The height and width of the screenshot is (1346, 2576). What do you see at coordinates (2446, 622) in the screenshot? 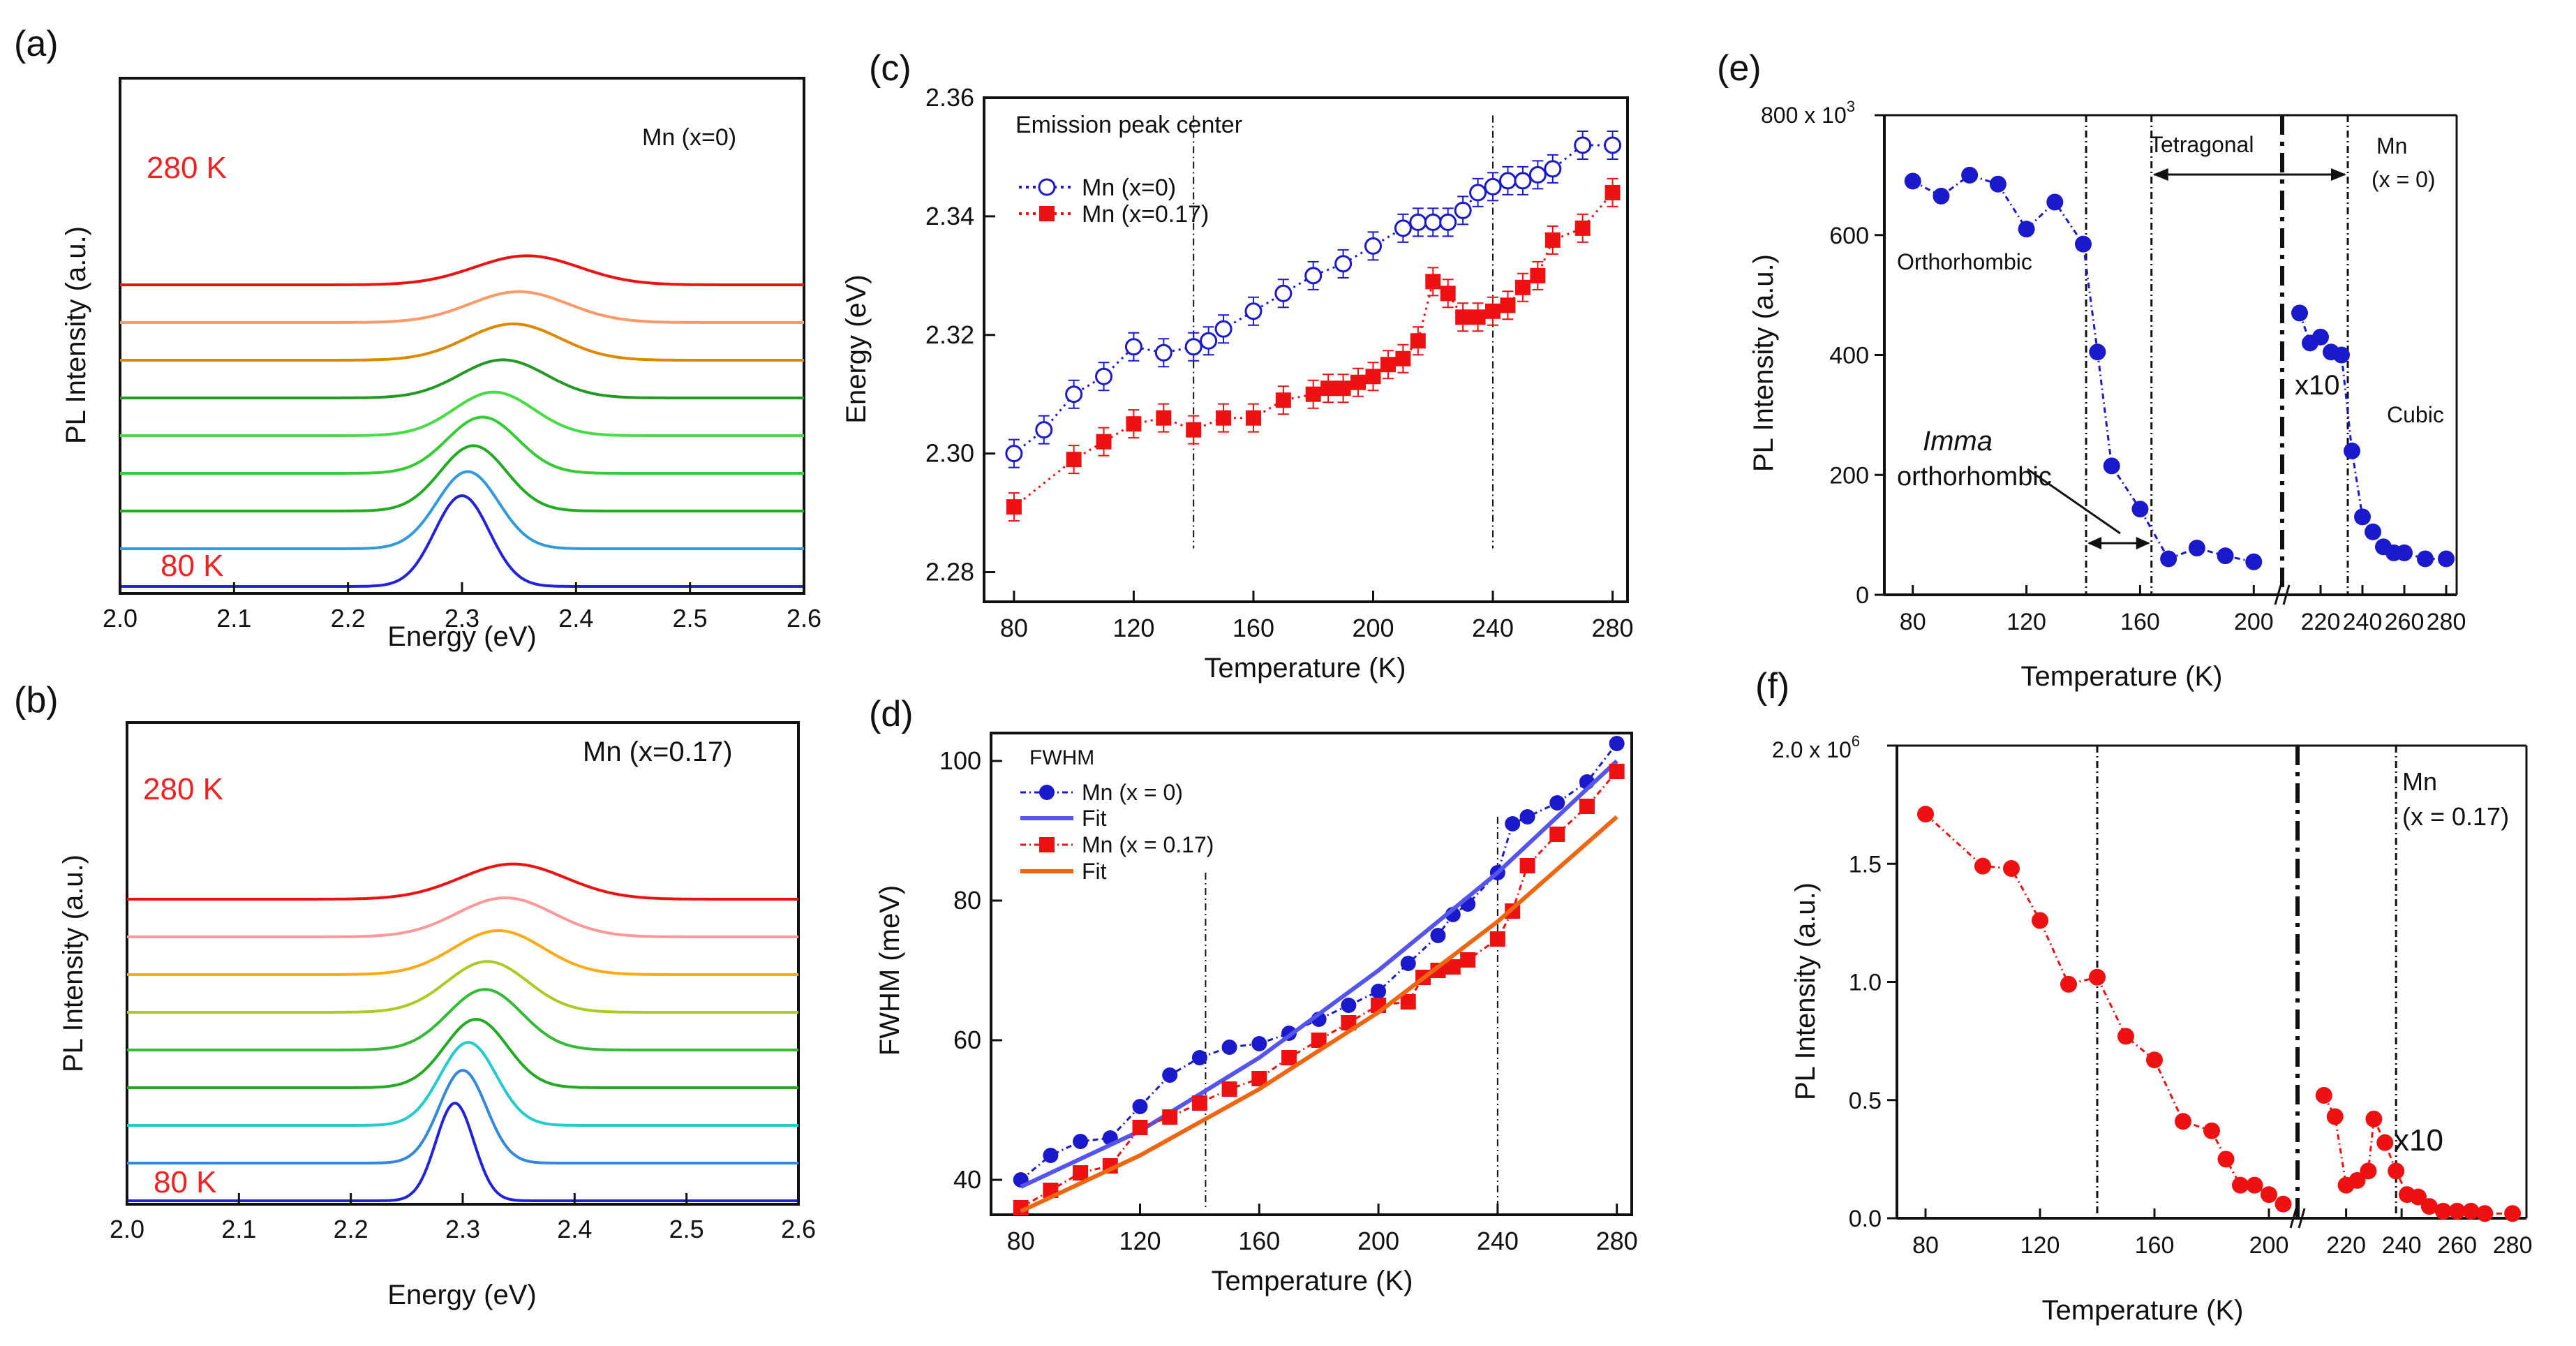
I see `xtick-label-e-7: 280` at bounding box center [2446, 622].